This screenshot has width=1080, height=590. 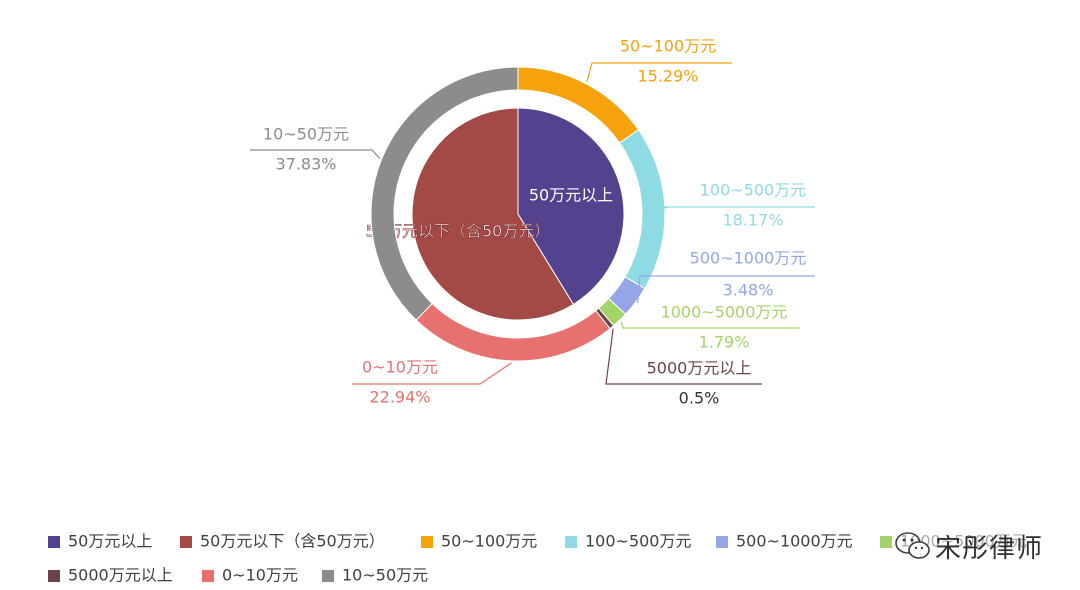 What do you see at coordinates (667, 76) in the screenshot?
I see `callout-value-0: 15.29%` at bounding box center [667, 76].